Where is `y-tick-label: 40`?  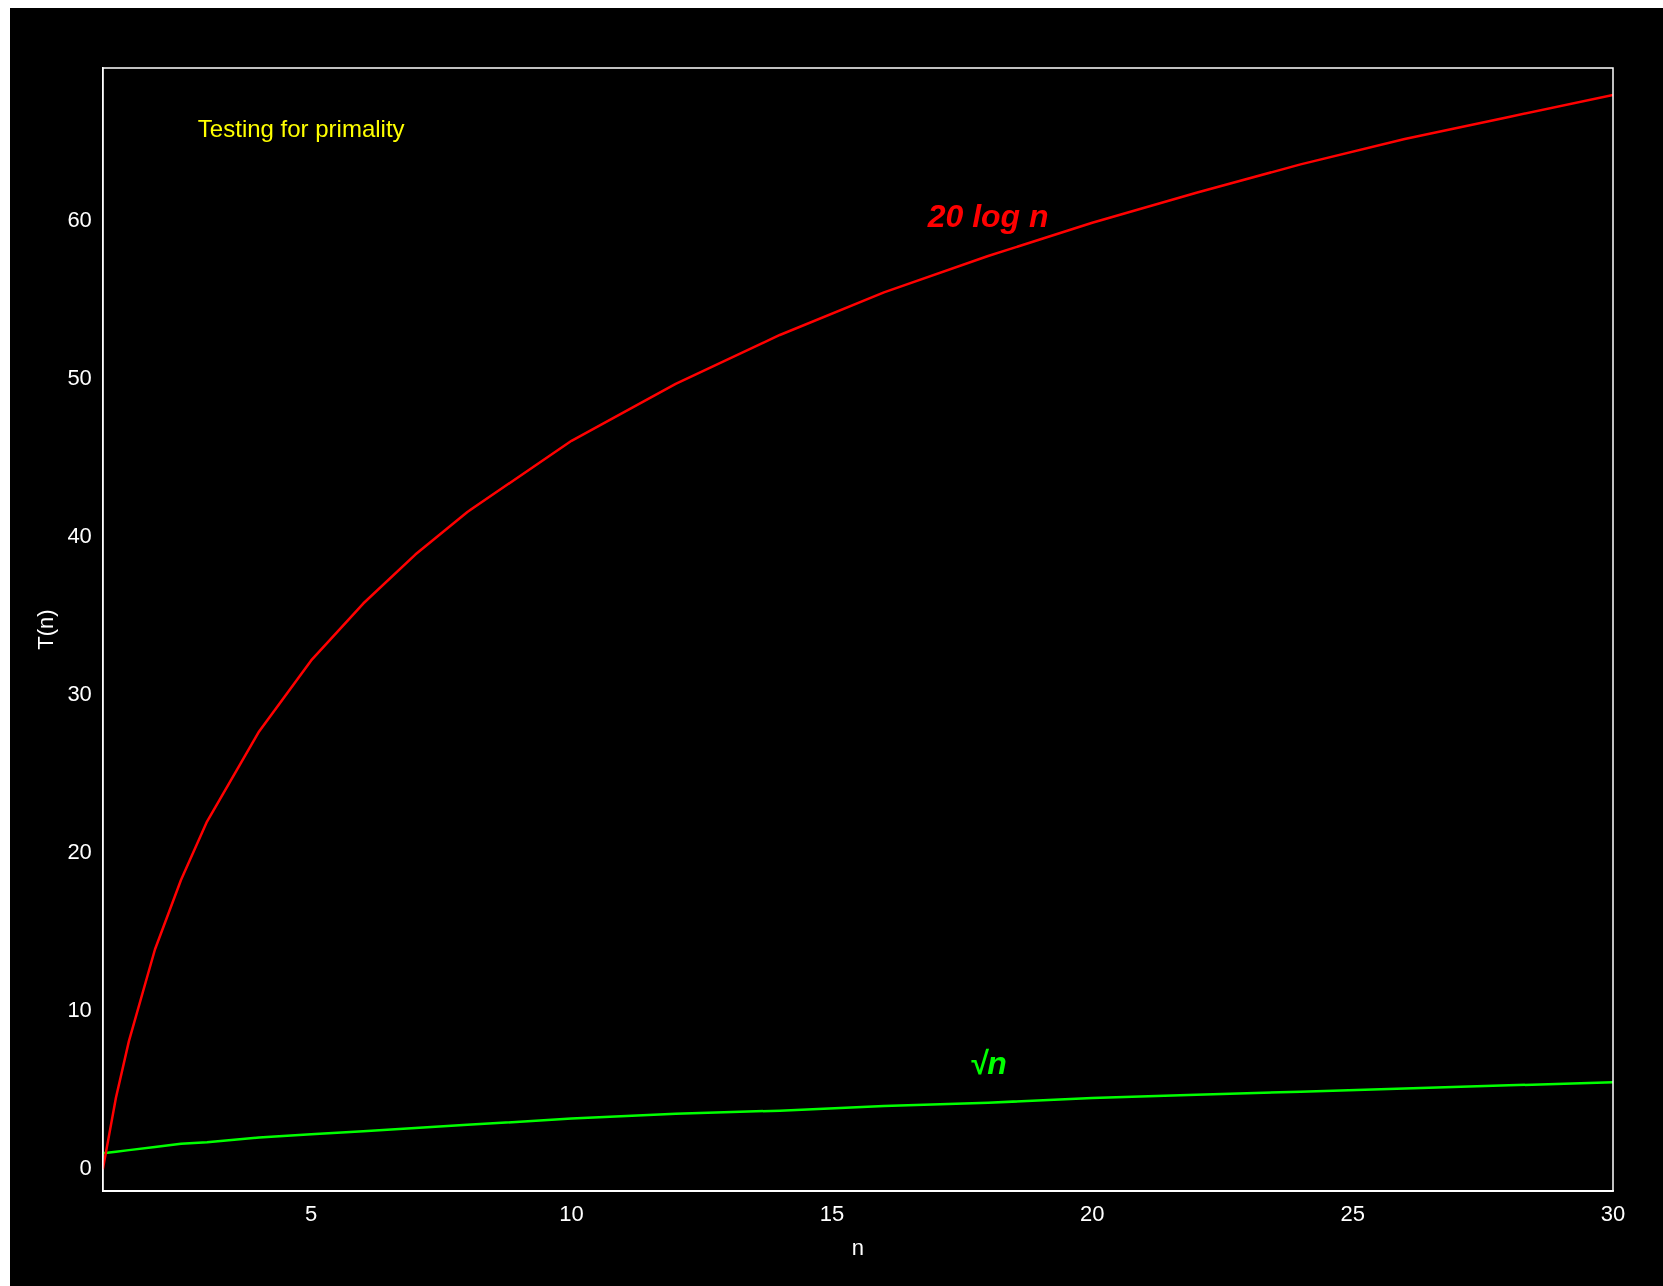
y-tick-label: 40 is located at coordinates (79, 536).